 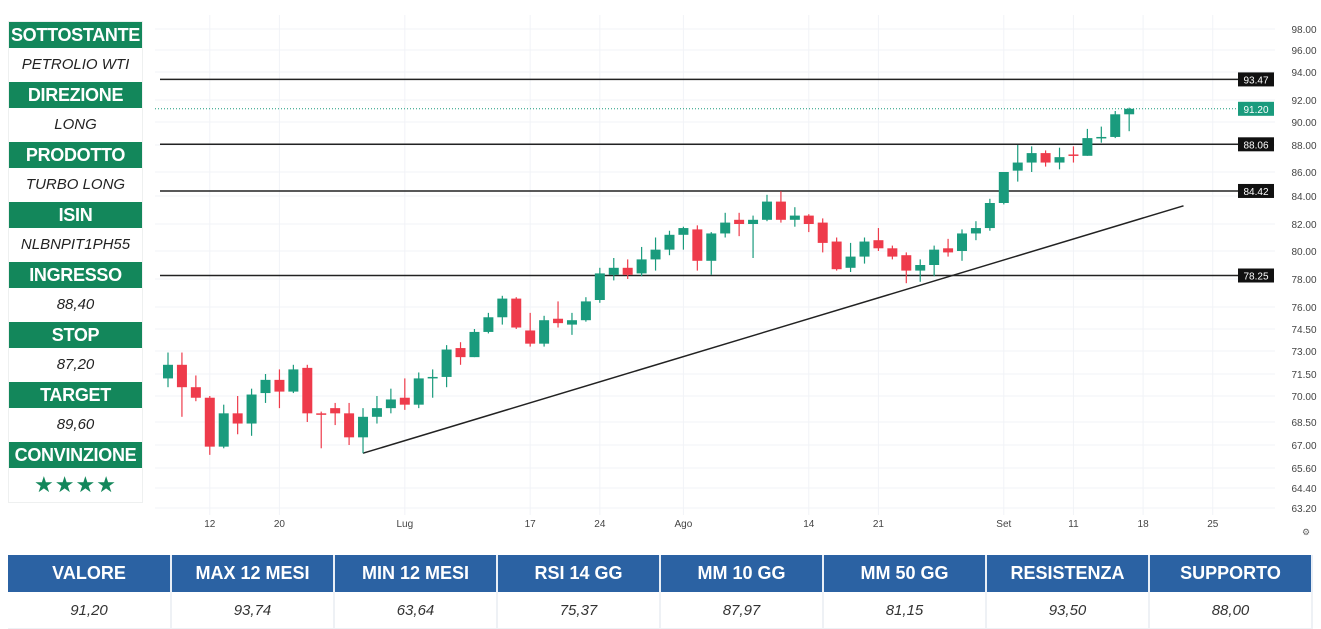 What do you see at coordinates (253, 610) in the screenshot?
I see `stats-value: 93,74` at bounding box center [253, 610].